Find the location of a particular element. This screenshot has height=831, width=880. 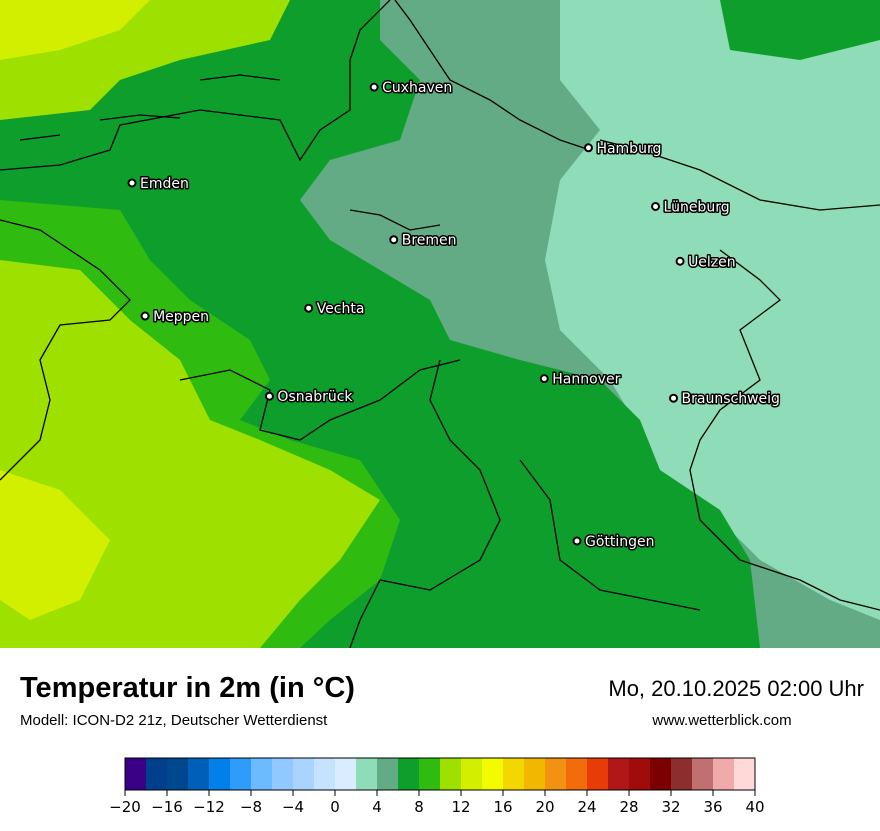

city-label: Uelzen is located at coordinates (712, 262).